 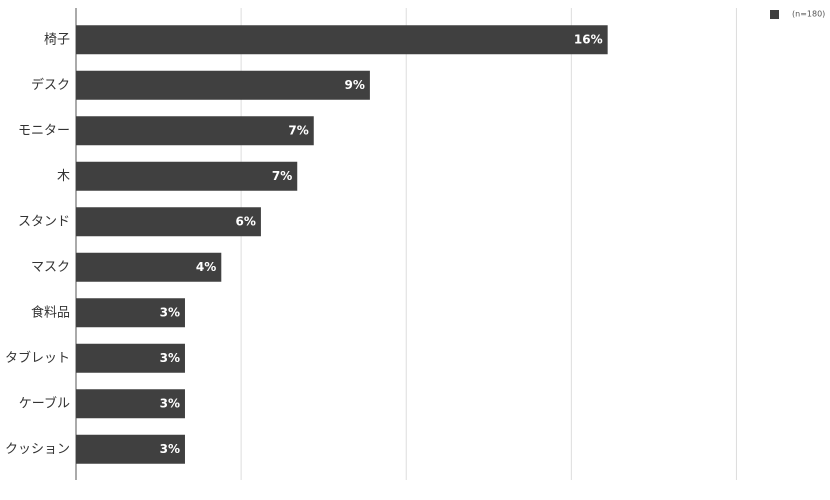 I want to click on value-label: 6%, so click(x=246, y=221).